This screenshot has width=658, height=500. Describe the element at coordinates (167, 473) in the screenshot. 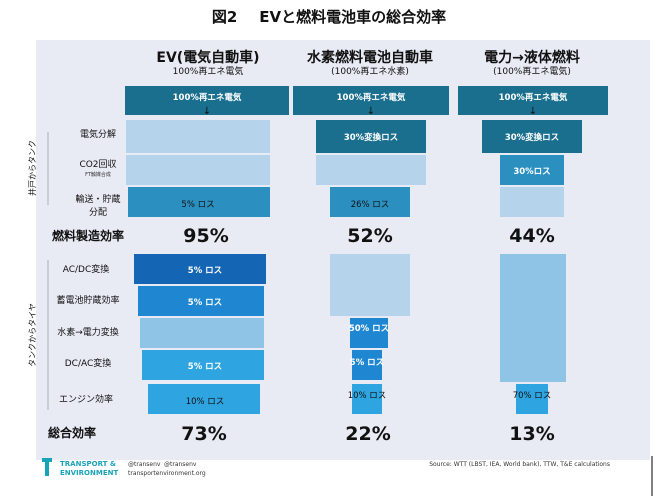

I see `website-link: transportenvironment.org` at that location.